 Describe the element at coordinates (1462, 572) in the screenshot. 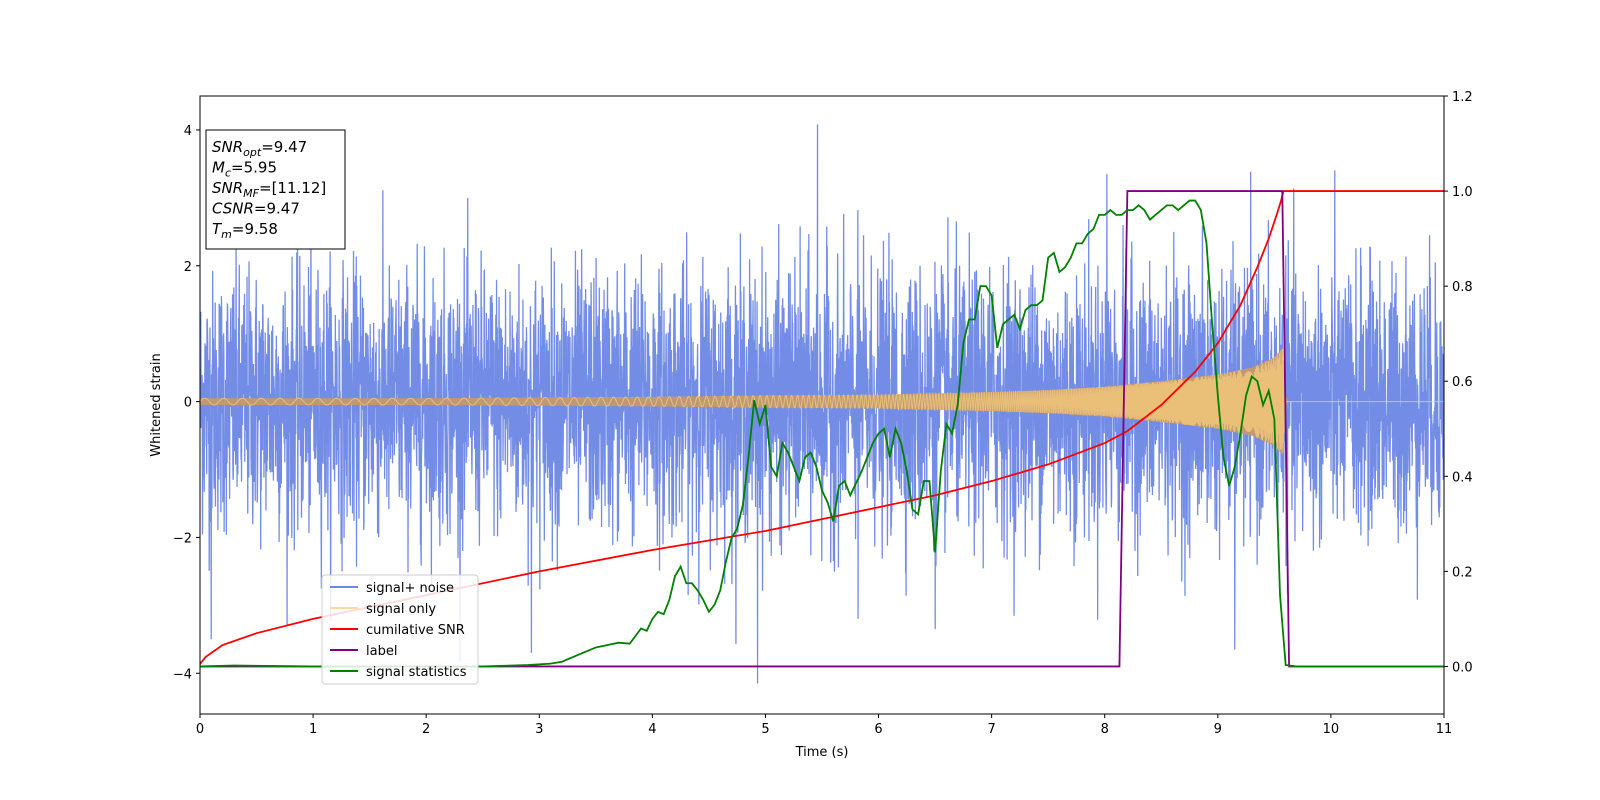

I see `y2-tick-label: 0.2` at that location.